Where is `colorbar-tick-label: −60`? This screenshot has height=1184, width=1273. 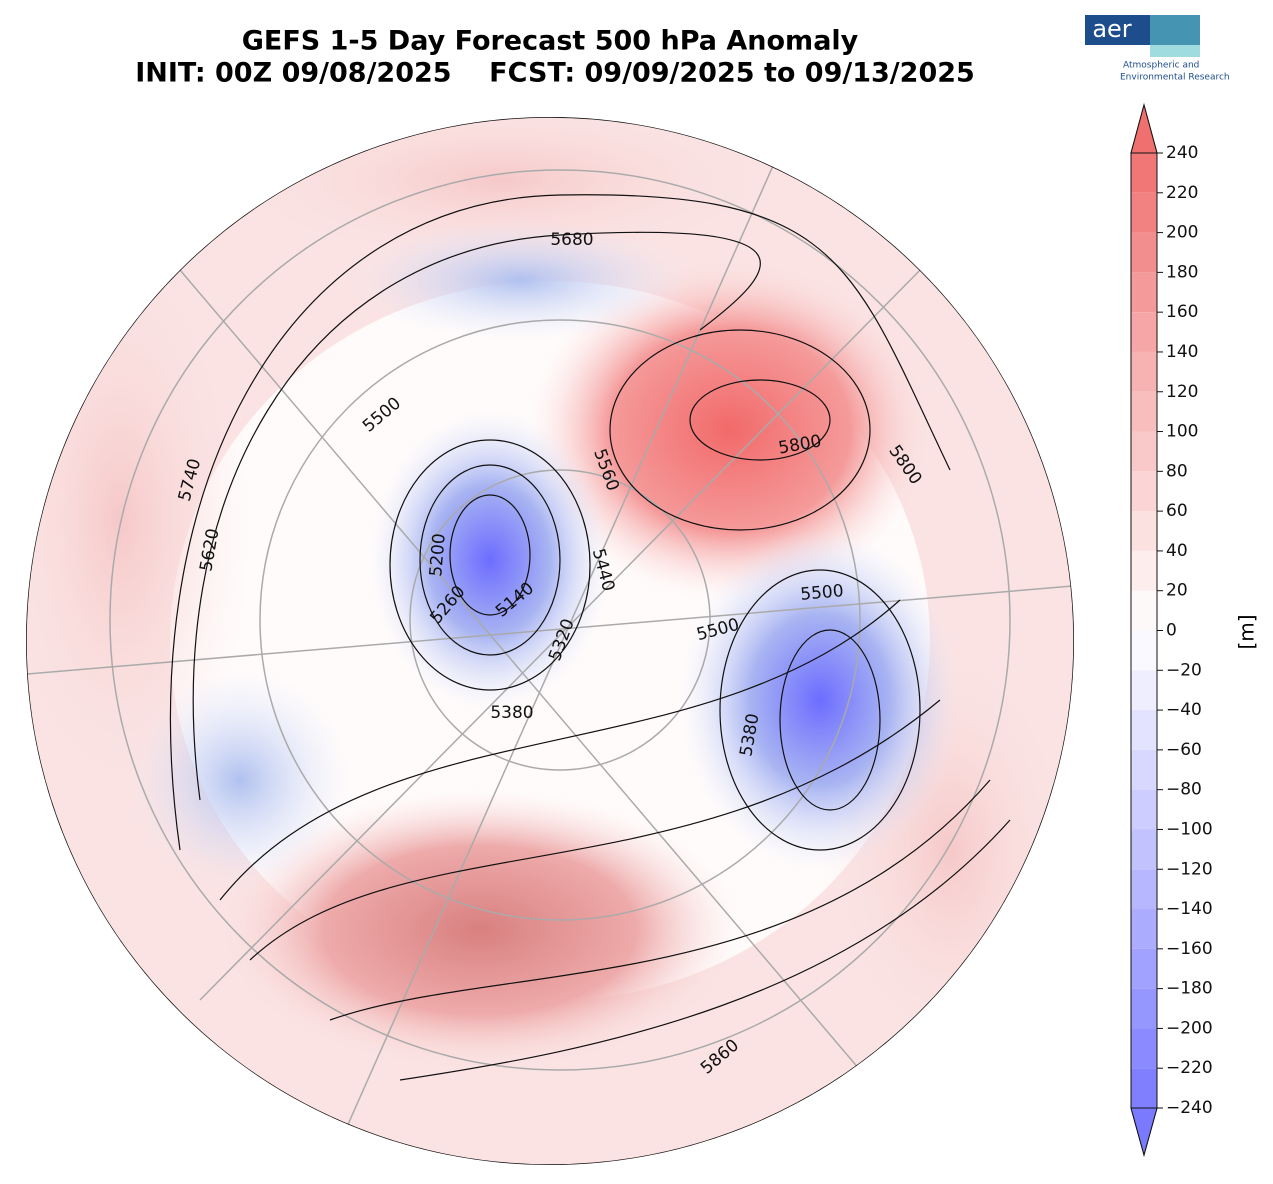
colorbar-tick-label: −60 is located at coordinates (1184, 750).